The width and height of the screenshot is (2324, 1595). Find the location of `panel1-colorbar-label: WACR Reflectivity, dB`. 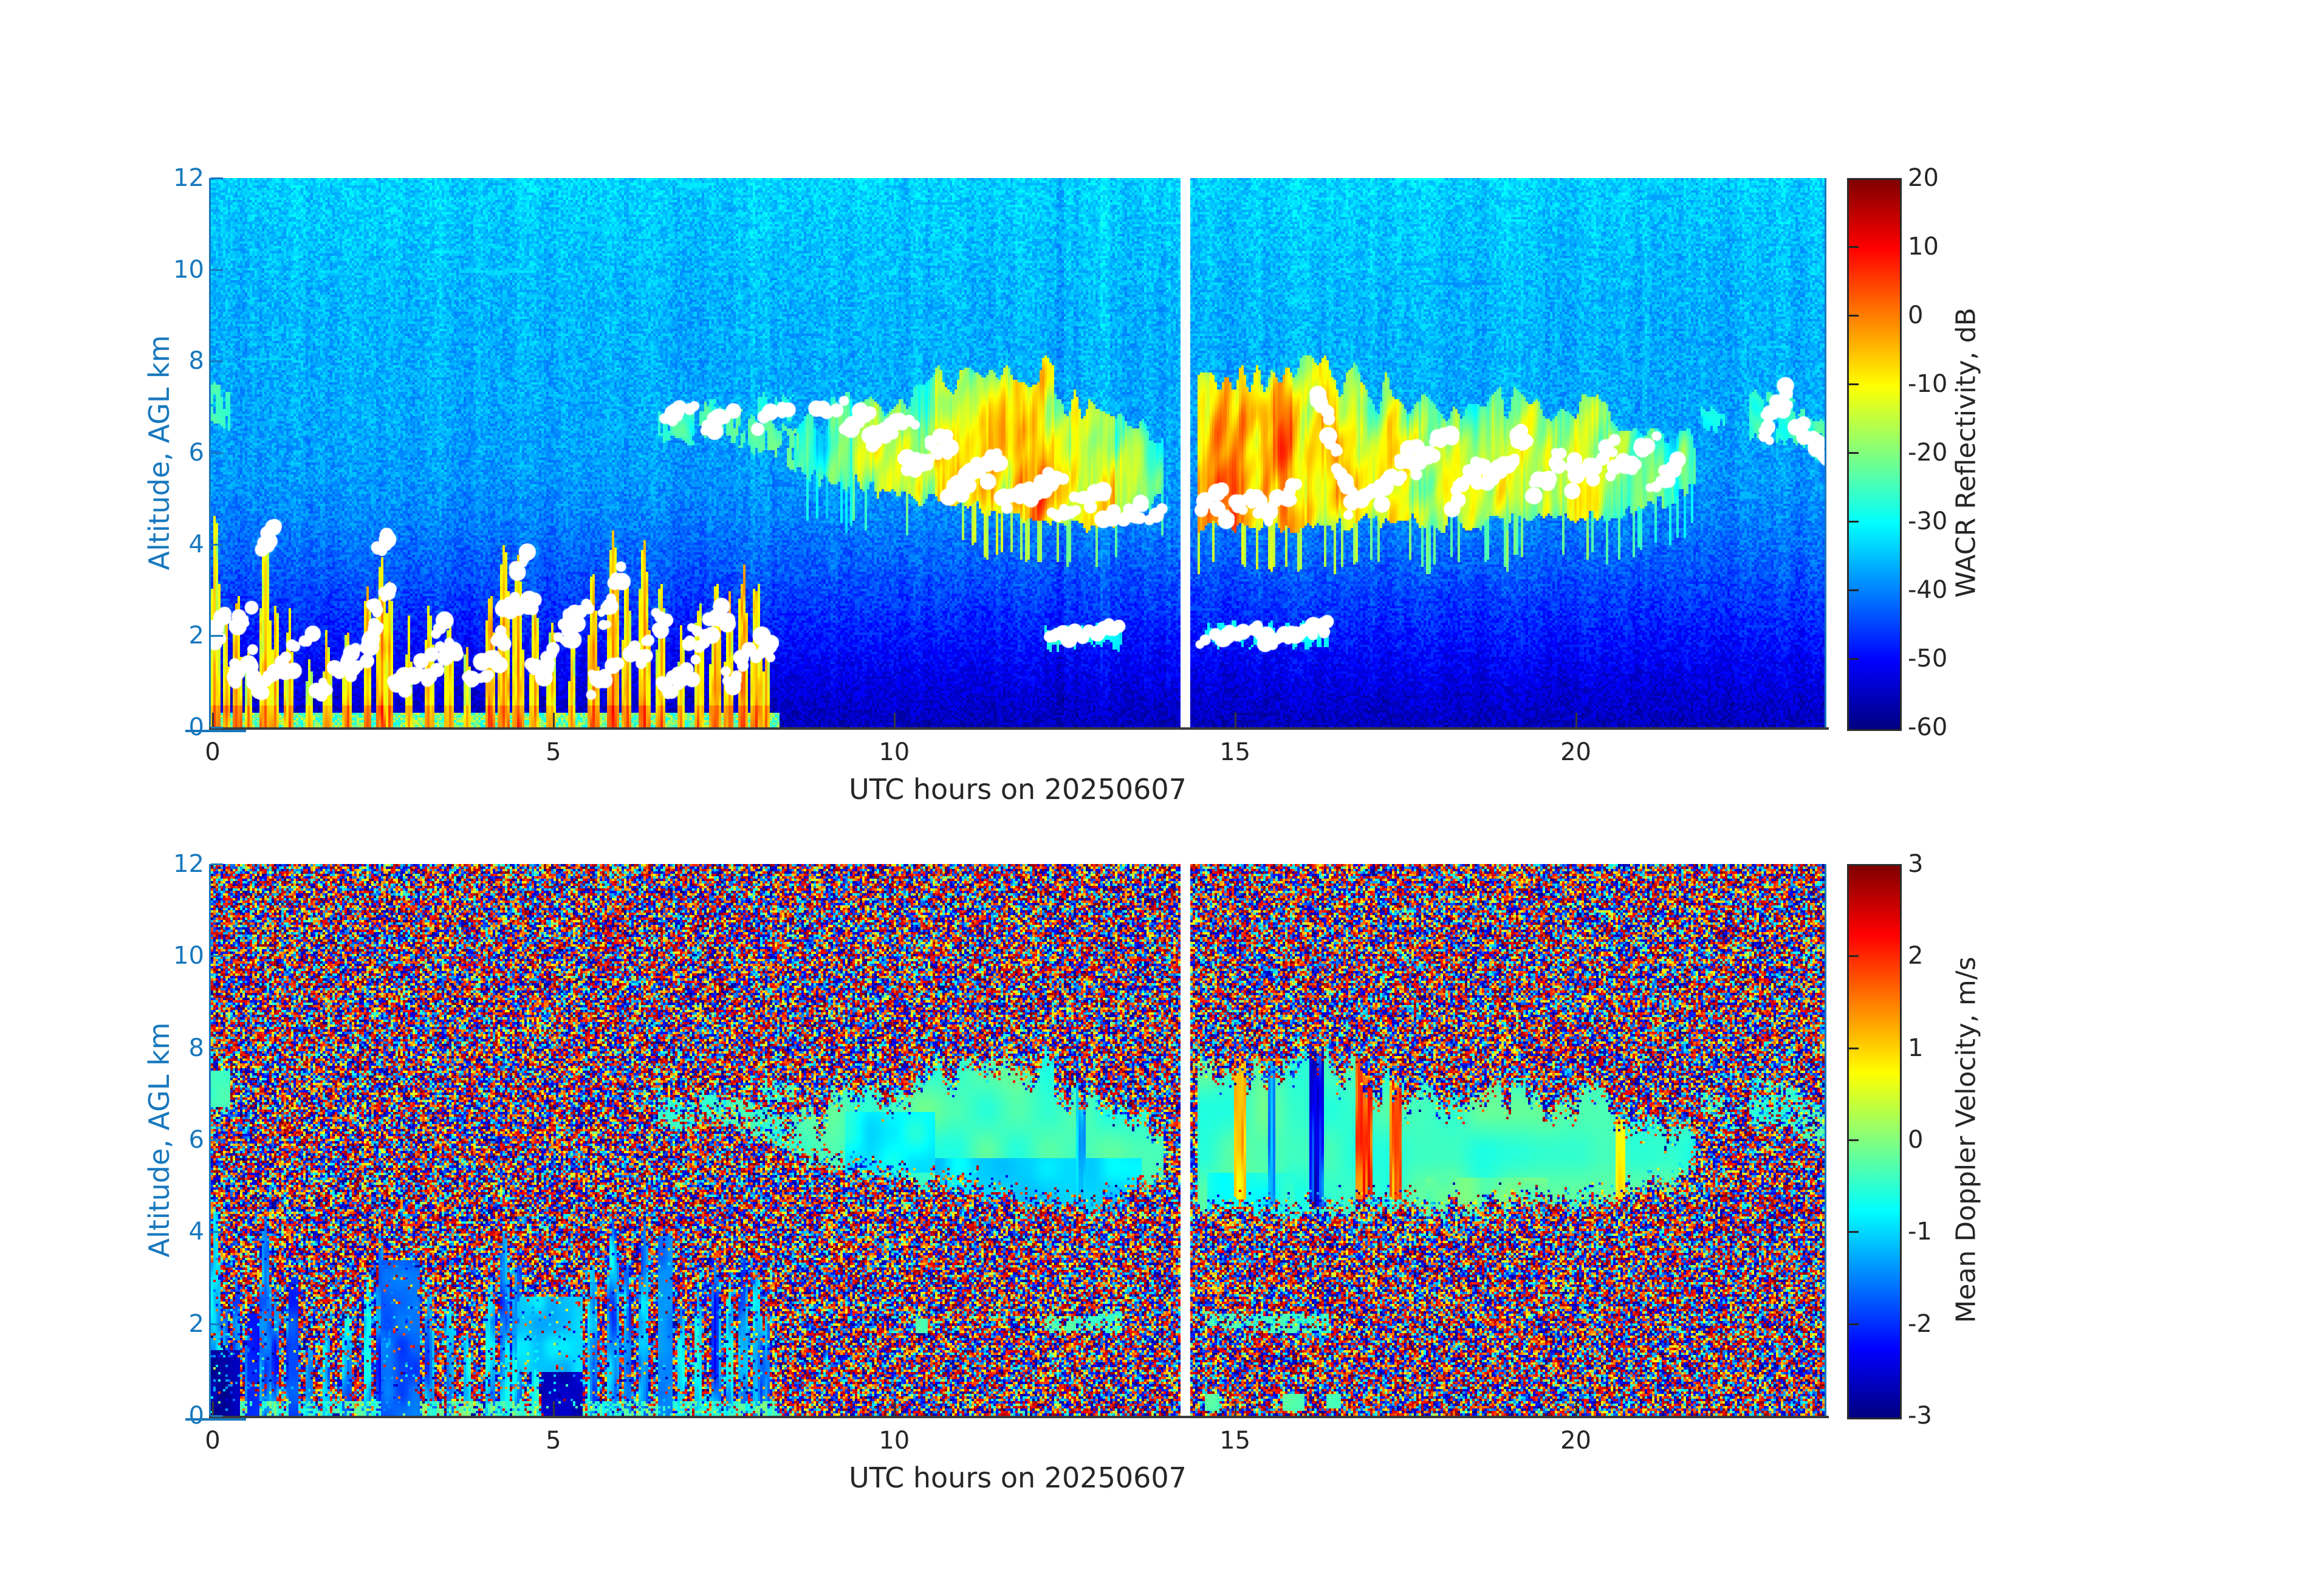

panel1-colorbar-label: WACR Reflectivity, dB is located at coordinates (1966, 452).